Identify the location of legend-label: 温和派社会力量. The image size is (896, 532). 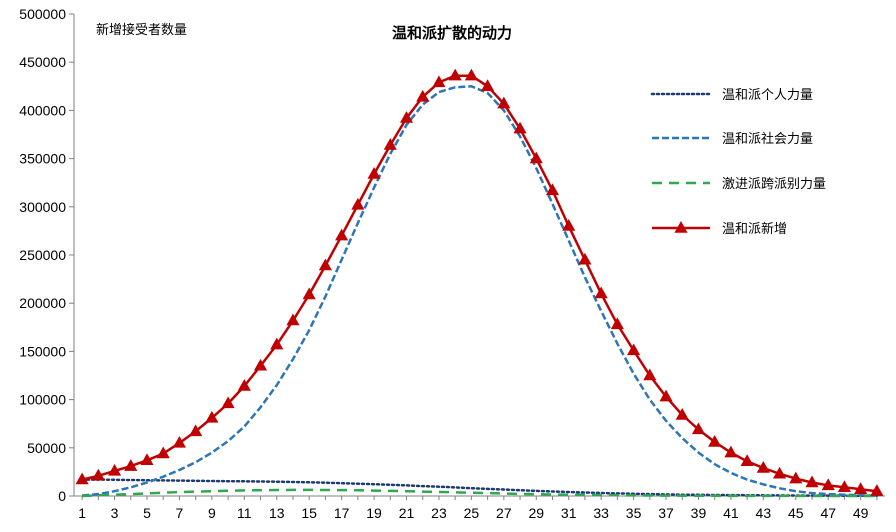
(767, 139).